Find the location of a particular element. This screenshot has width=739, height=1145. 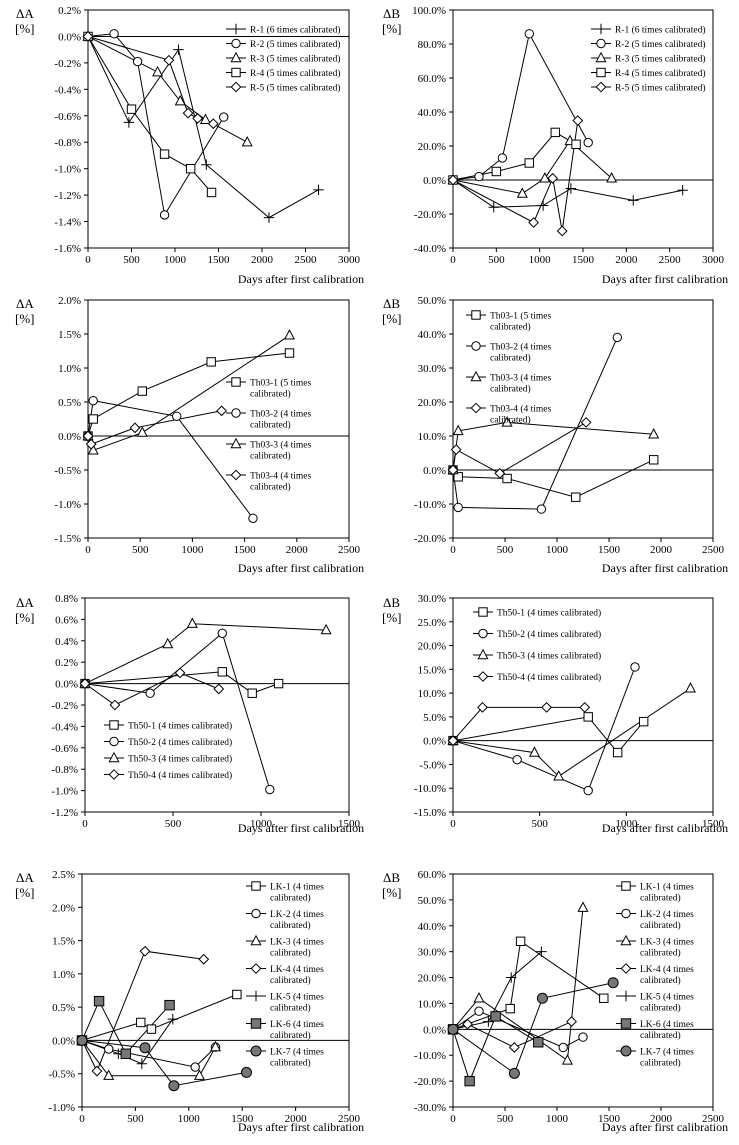

legend-entry: R-1 (6 times calibrated) is located at coordinates (660, 30).